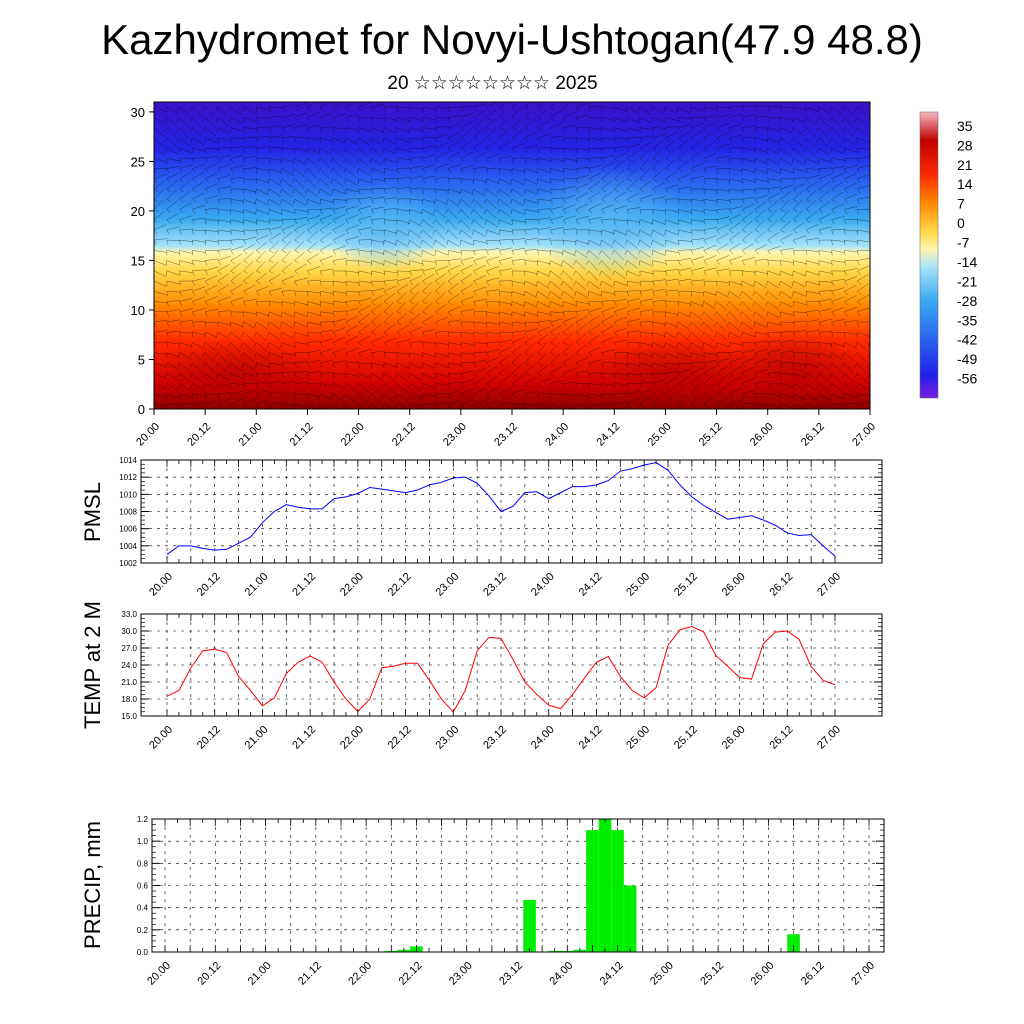 Image resolution: width=1024 pixels, height=1024 pixels. I want to click on temp-ytick-label: 30.0, so click(129, 631).